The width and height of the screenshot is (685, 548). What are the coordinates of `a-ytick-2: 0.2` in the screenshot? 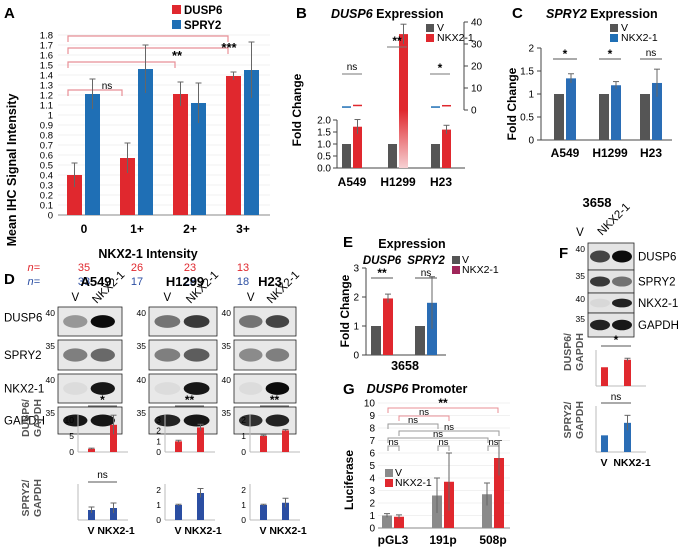 It's located at (46, 196).